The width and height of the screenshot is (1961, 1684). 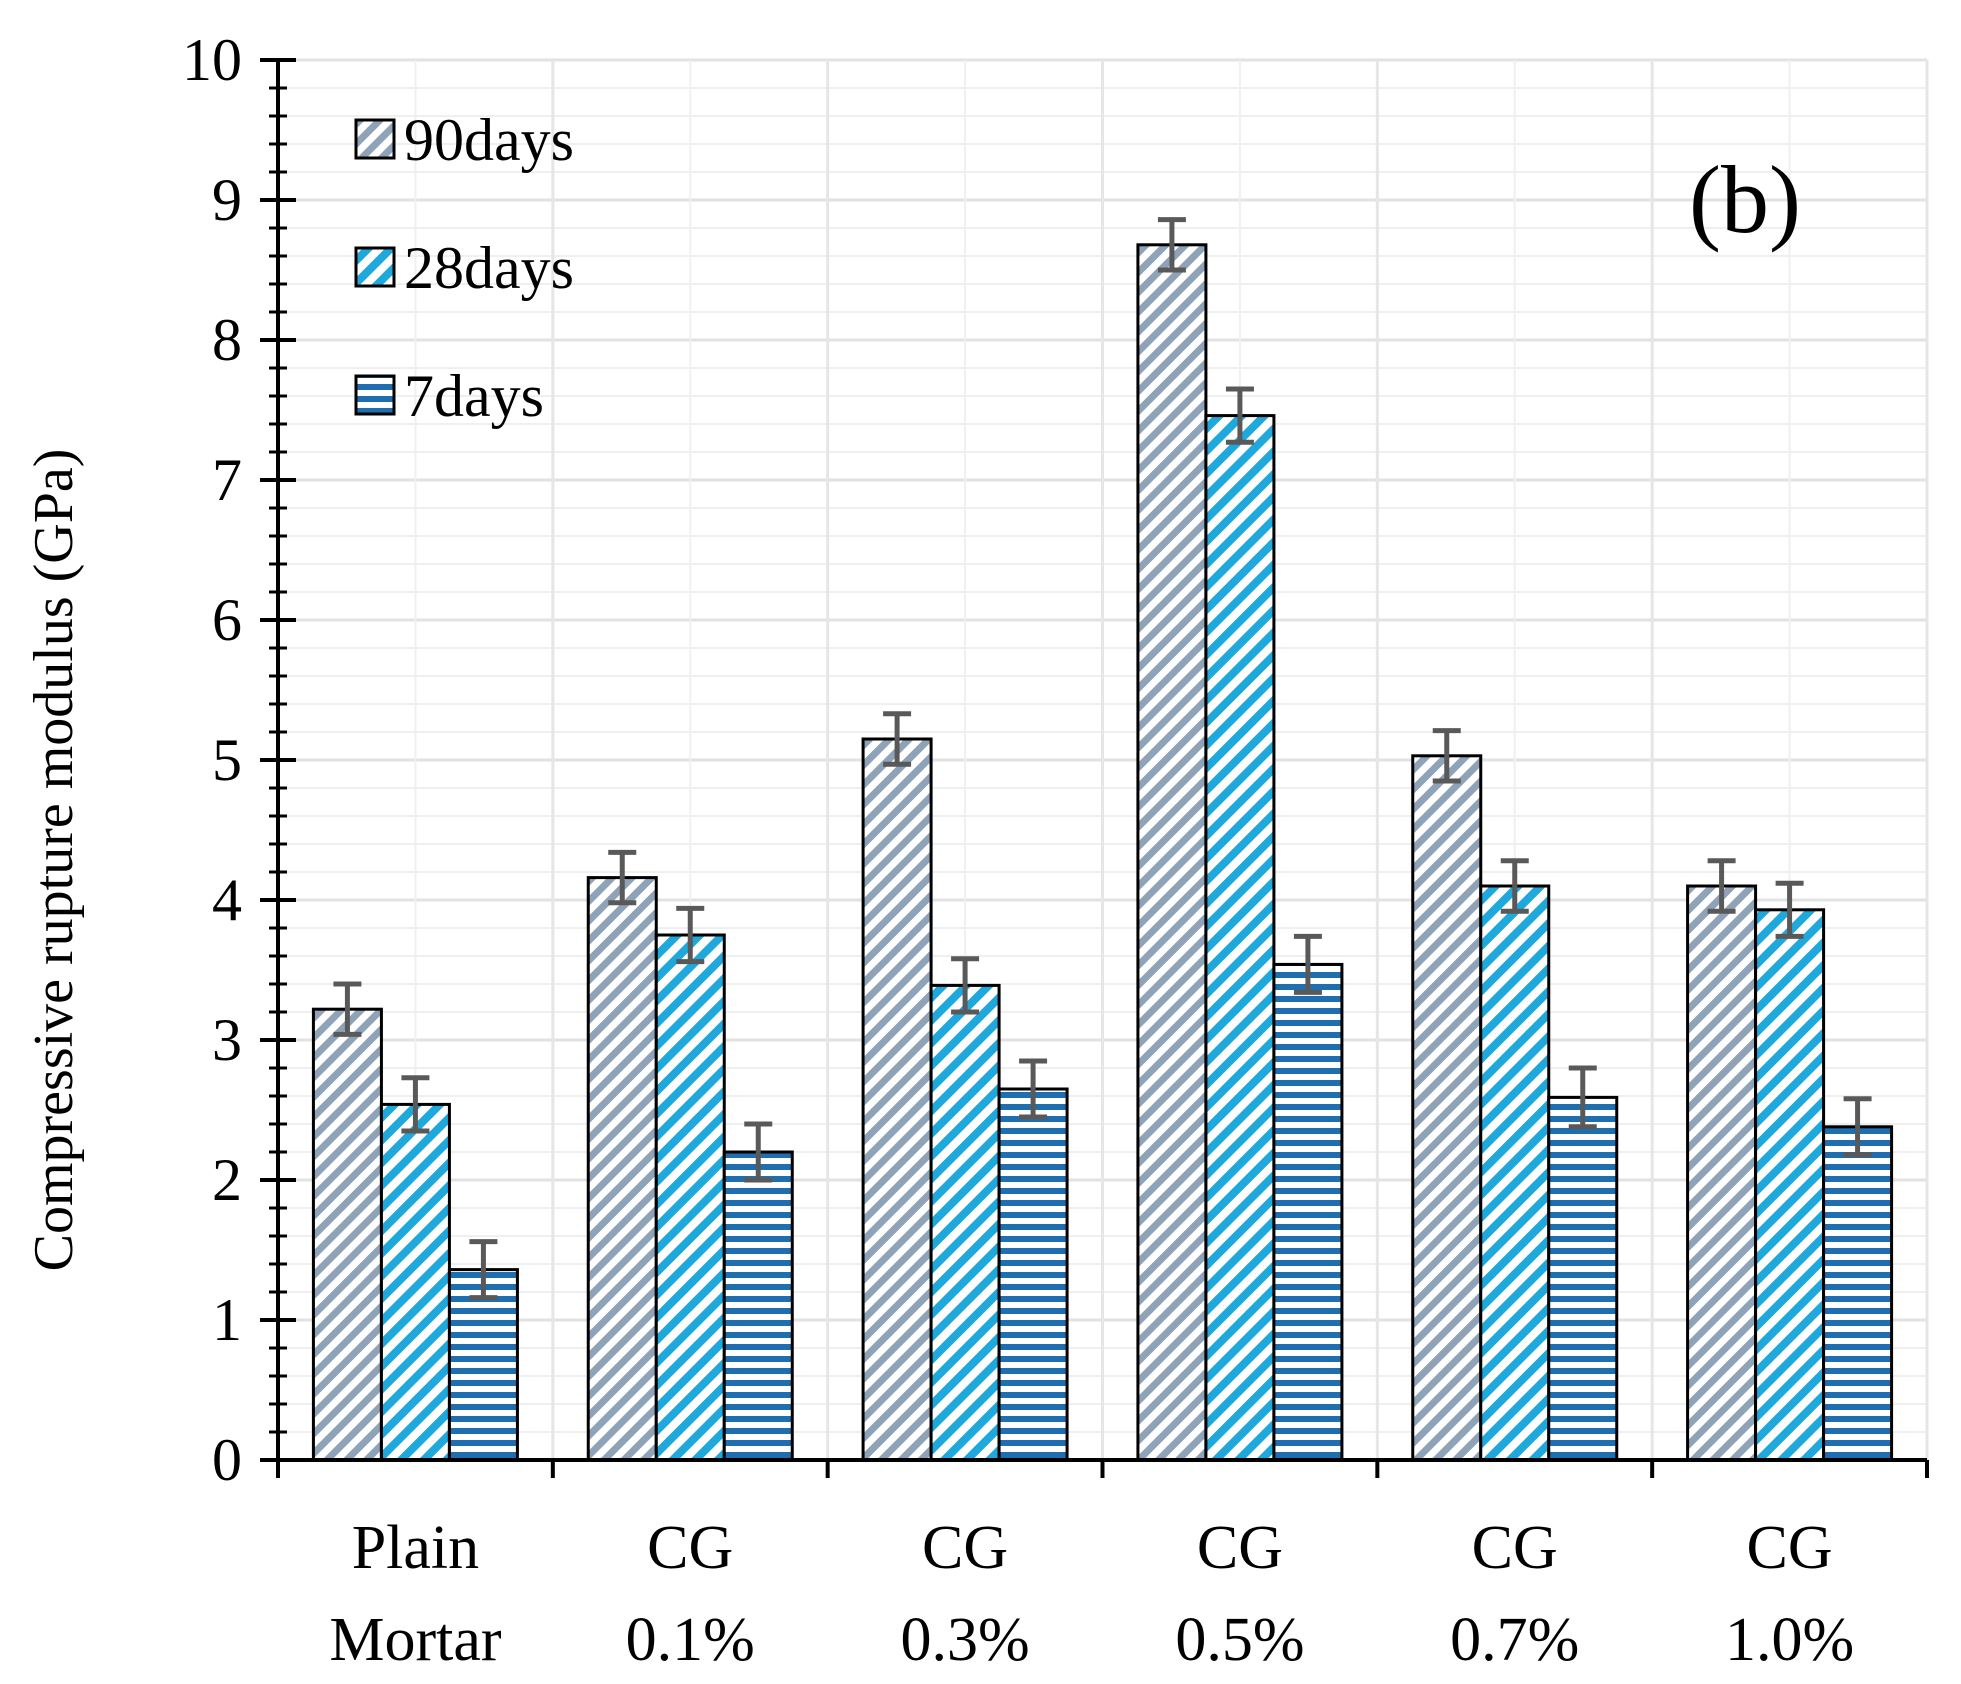 I want to click on y-tick-label: 7, so click(x=227, y=480).